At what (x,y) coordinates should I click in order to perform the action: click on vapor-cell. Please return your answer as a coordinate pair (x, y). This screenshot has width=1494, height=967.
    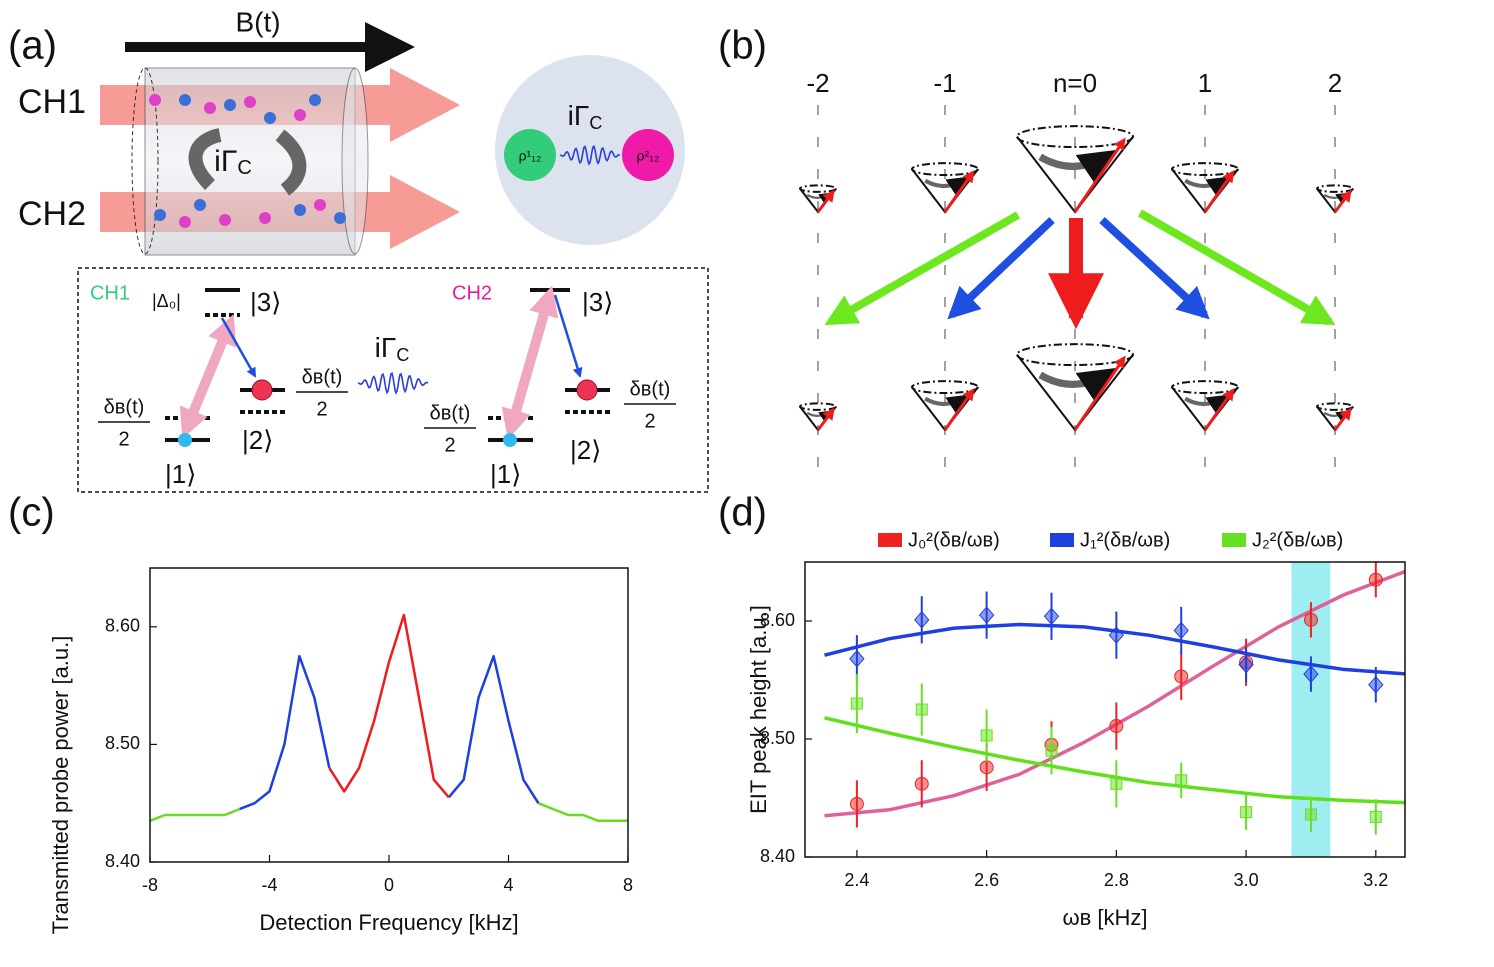
    Looking at the image, I should click on (280, 139).